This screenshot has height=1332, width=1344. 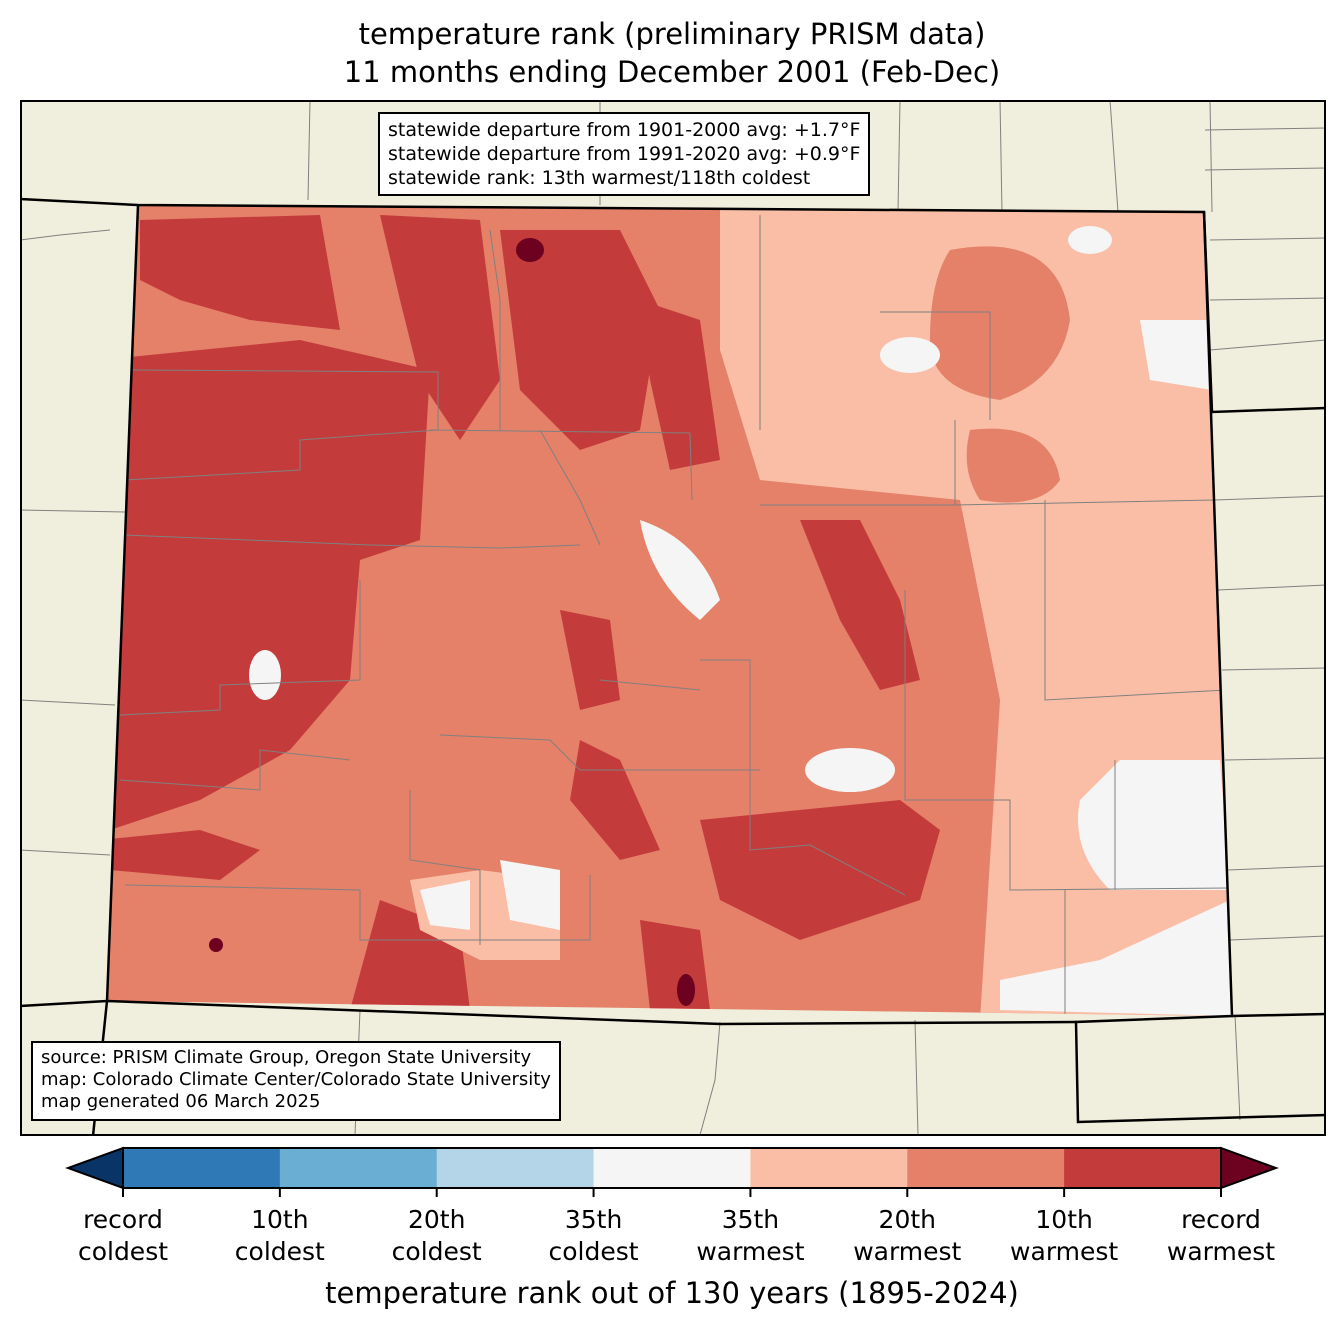 What do you see at coordinates (1221, 1236) in the screenshot?
I see `colorbar-tick-label: record warmest` at bounding box center [1221, 1236].